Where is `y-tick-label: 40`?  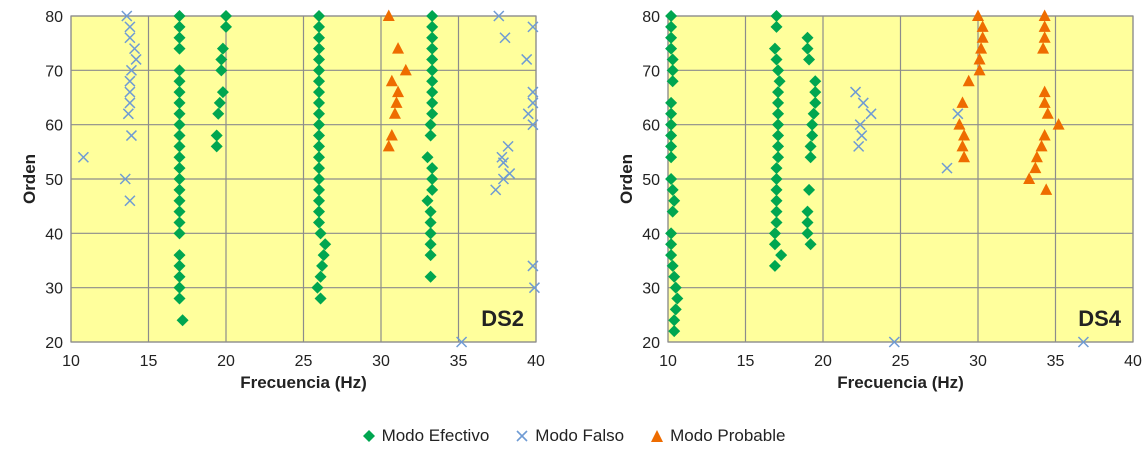
y-tick-label: 40 is located at coordinates (651, 234).